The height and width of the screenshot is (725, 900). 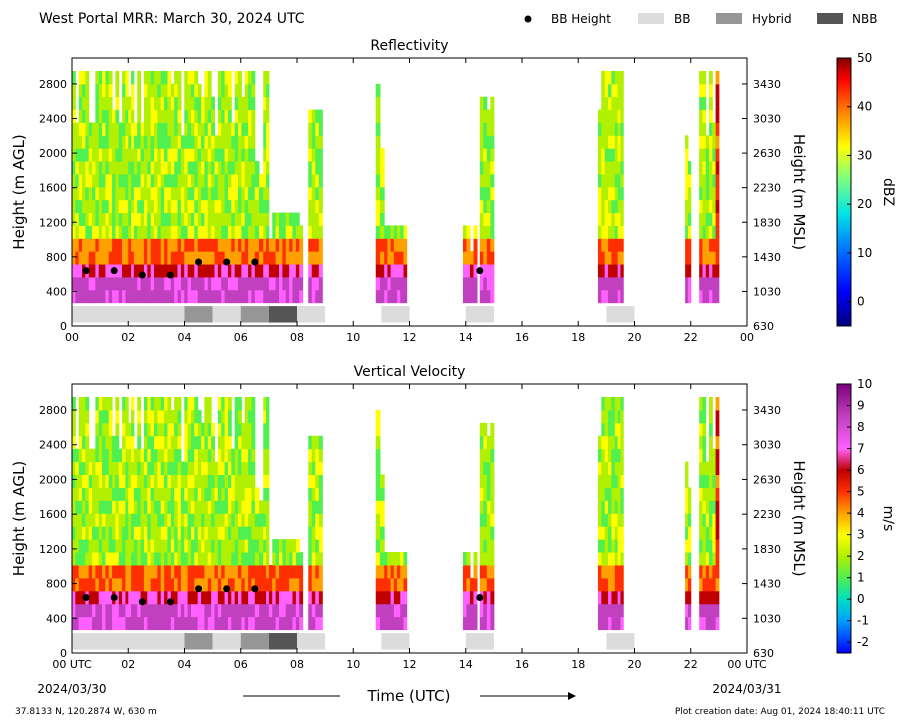 I want to click on y2-tick-label: 1030, so click(x=767, y=291).